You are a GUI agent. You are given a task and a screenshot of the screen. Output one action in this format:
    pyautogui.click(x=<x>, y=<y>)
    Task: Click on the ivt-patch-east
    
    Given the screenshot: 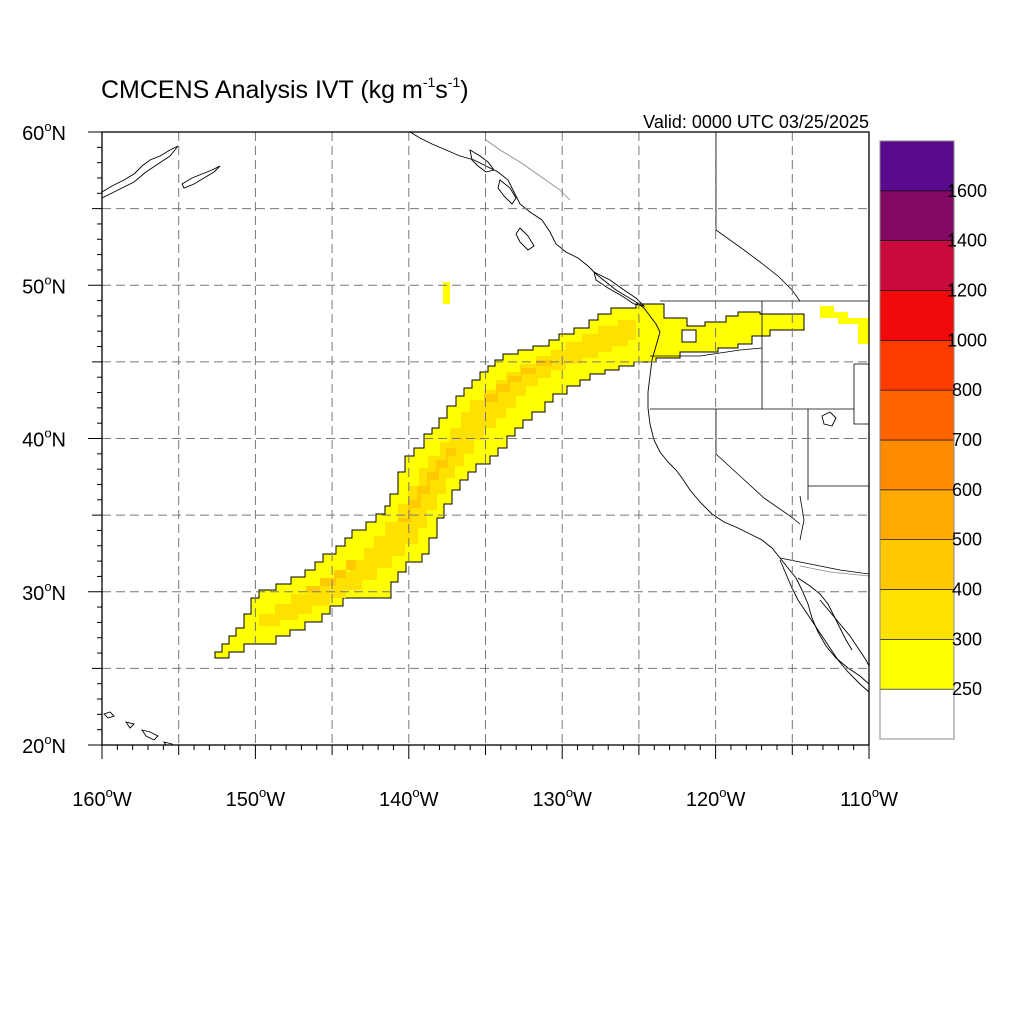 What is the action you would take?
    pyautogui.click(x=844, y=325)
    